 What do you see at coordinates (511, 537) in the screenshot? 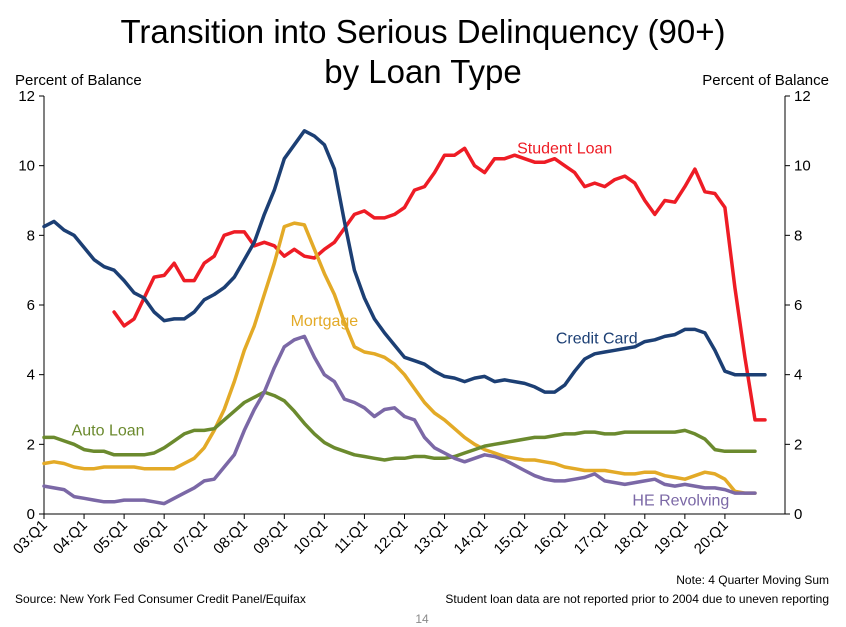
I see `x-tick-label: 15:Q1` at bounding box center [511, 537].